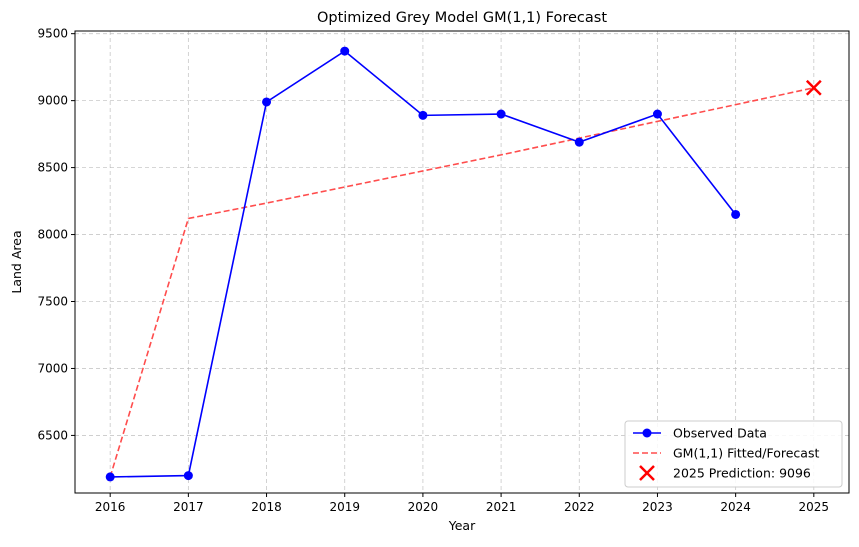 This screenshot has width=859, height=547. I want to click on legend-box, so click(733, 454).